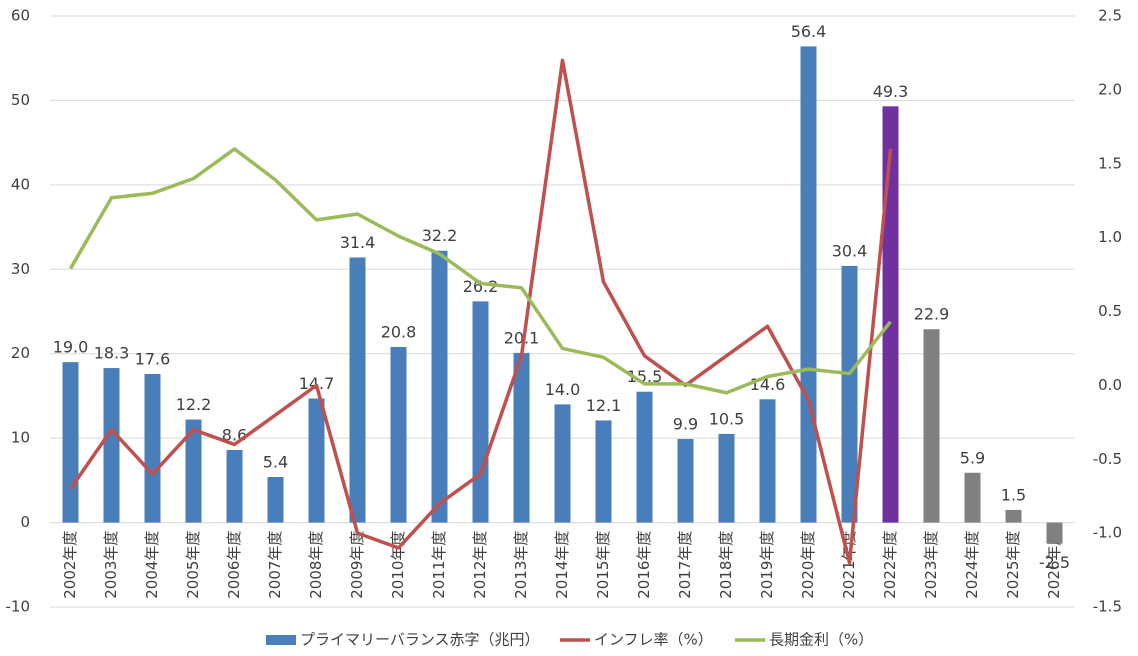 This screenshot has height=656, width=1138. Describe the element at coordinates (1110, 89) in the screenshot. I see `y2-tick-label: 2.0` at that location.